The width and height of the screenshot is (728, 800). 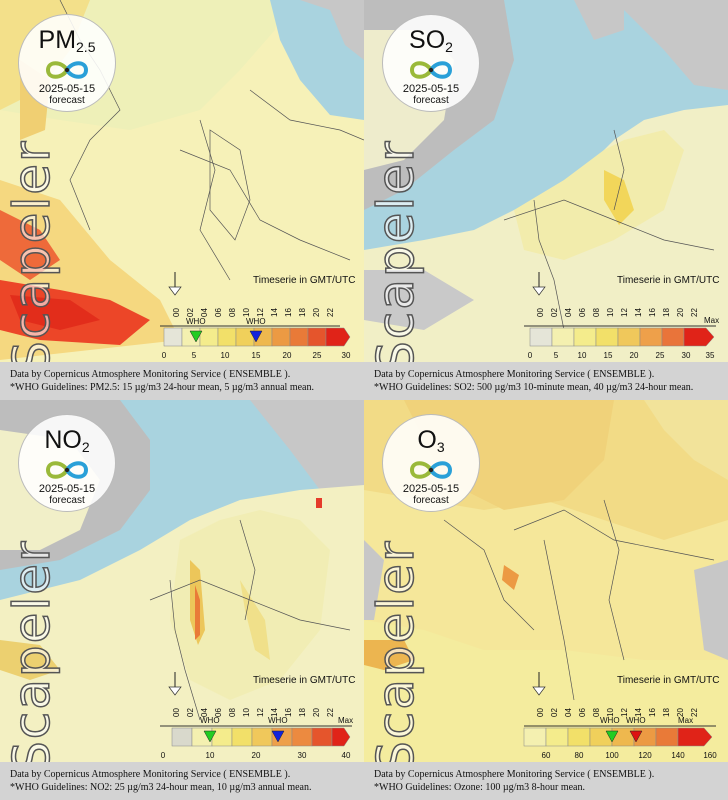 What do you see at coordinates (431, 40) in the screenshot?
I see `pollutant-label: SO2` at bounding box center [431, 40].